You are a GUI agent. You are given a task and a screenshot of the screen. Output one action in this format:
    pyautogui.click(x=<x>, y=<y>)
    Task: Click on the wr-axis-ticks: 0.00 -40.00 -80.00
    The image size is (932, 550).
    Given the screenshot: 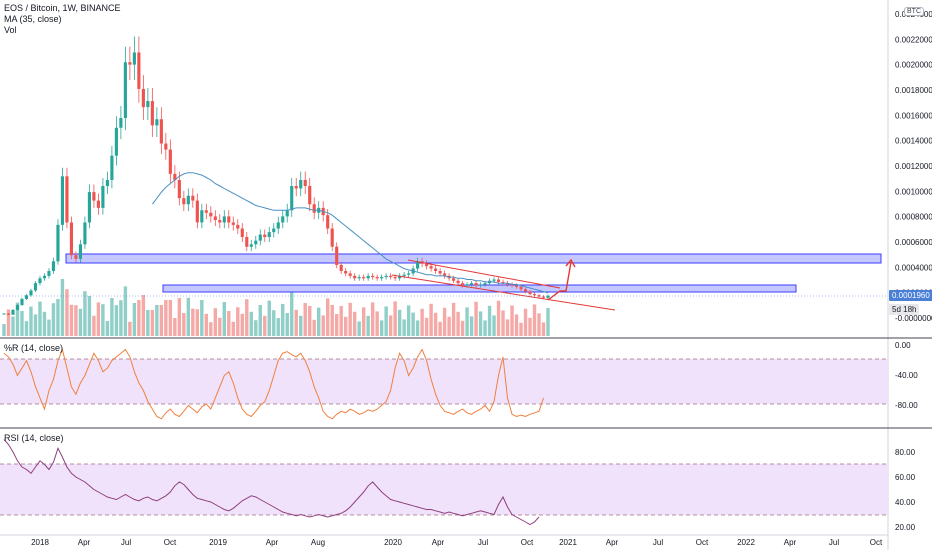 What is the action you would take?
    pyautogui.click(x=906, y=375)
    